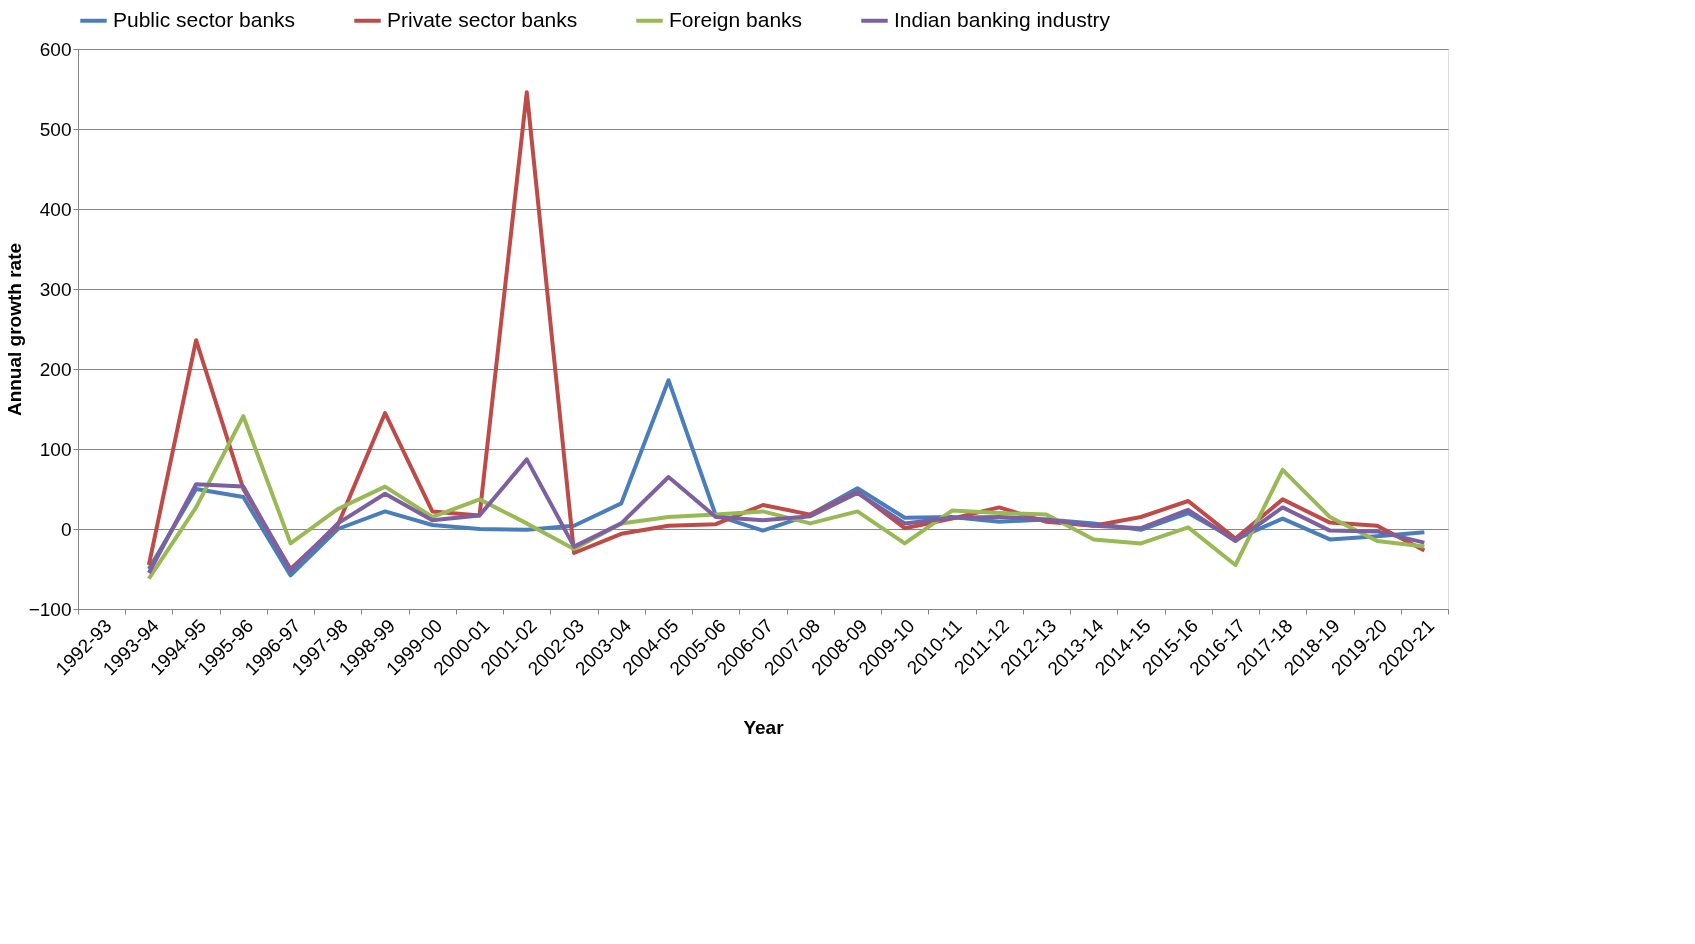 The image size is (1695, 944). What do you see at coordinates (50, 609) in the screenshot?
I see `y-tick-label: −100` at bounding box center [50, 609].